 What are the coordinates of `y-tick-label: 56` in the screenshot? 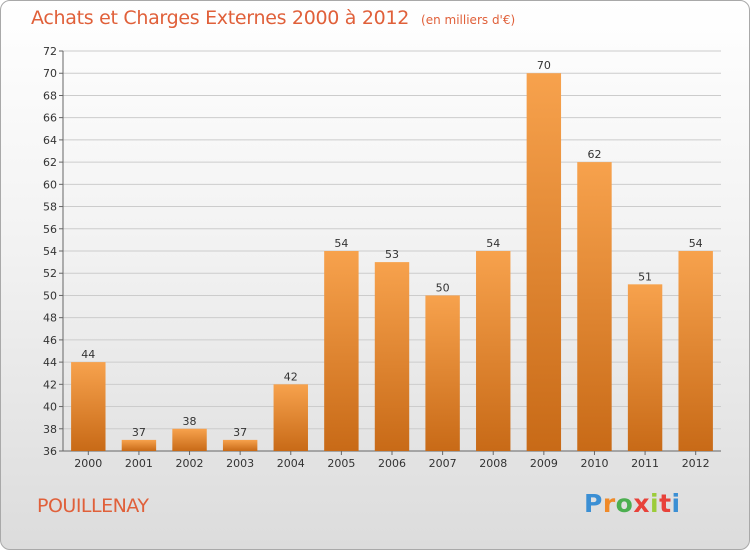 It's located at (50, 229).